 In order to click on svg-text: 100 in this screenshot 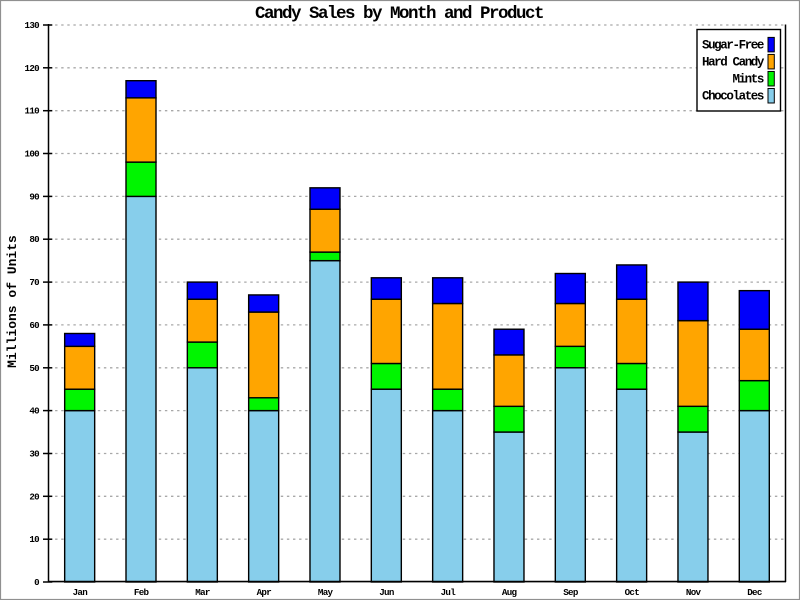, I will do `click(32, 154)`.